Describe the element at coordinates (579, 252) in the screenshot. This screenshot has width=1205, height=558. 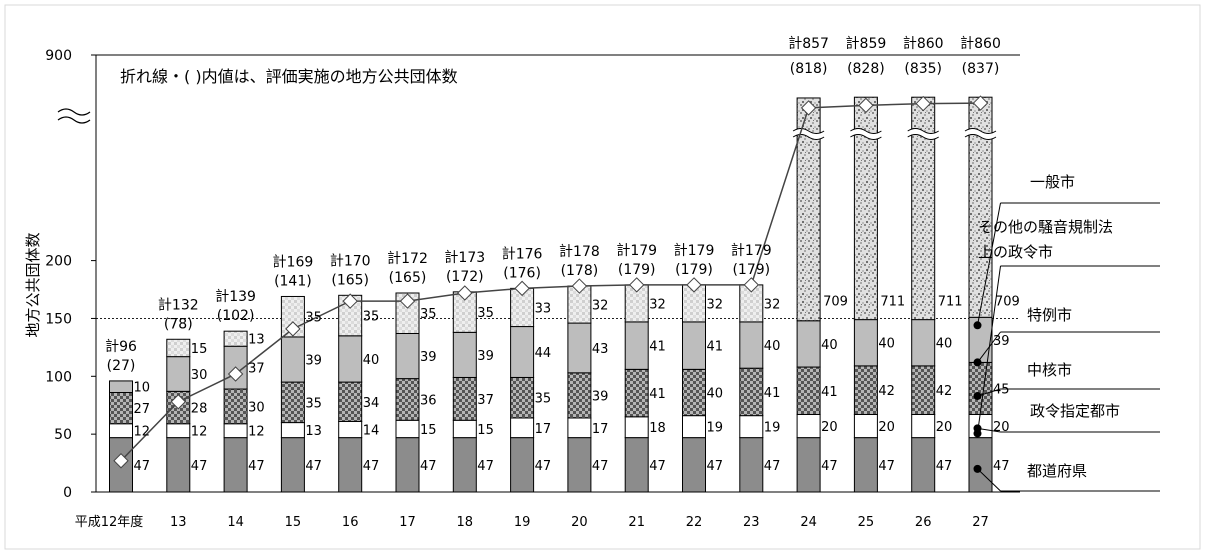
I see `total-label: 計178` at that location.